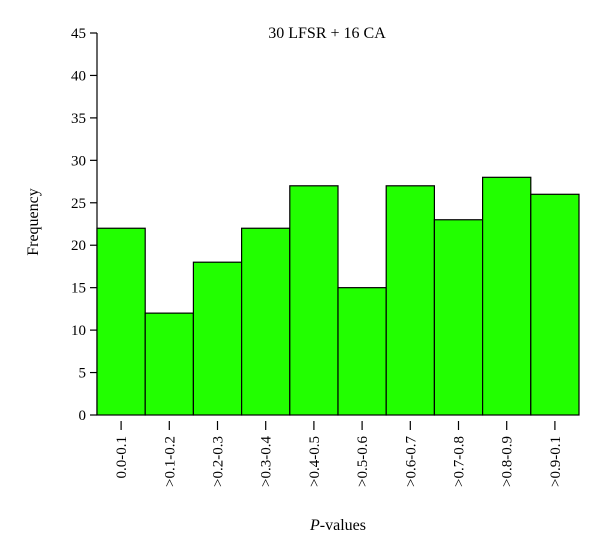 The image size is (600, 556). I want to click on y-tick-label: 20, so click(78, 246).